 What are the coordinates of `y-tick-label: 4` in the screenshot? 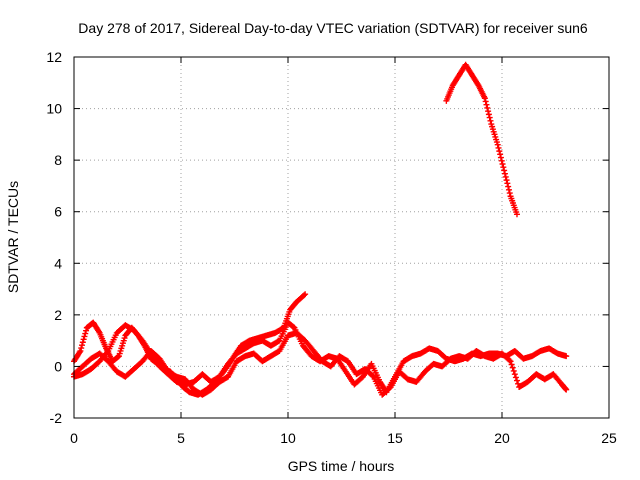 It's located at (58, 263).